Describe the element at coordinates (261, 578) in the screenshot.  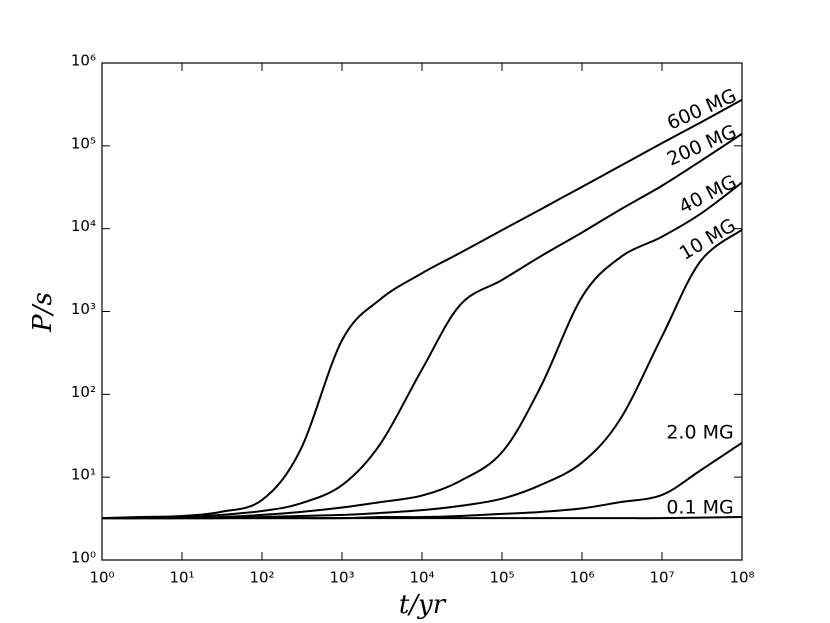
I see `x-tick-label: 10²` at that location.